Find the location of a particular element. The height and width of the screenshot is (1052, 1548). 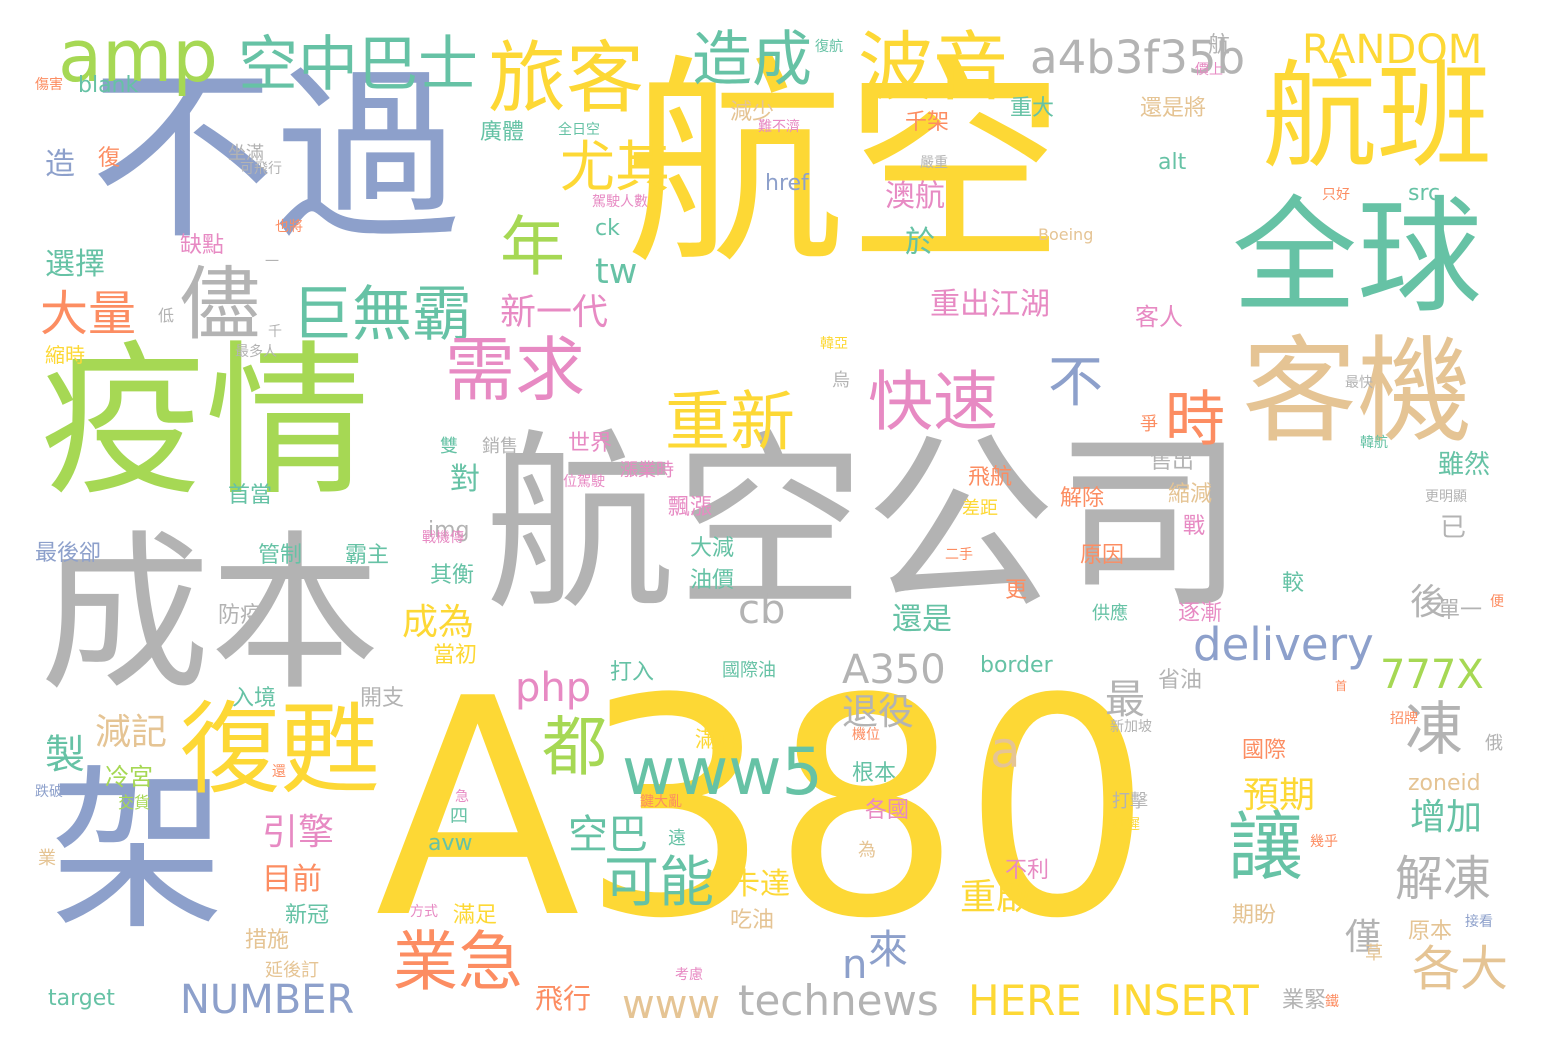

word-gongying: 供應 is located at coordinates (1110, 613).